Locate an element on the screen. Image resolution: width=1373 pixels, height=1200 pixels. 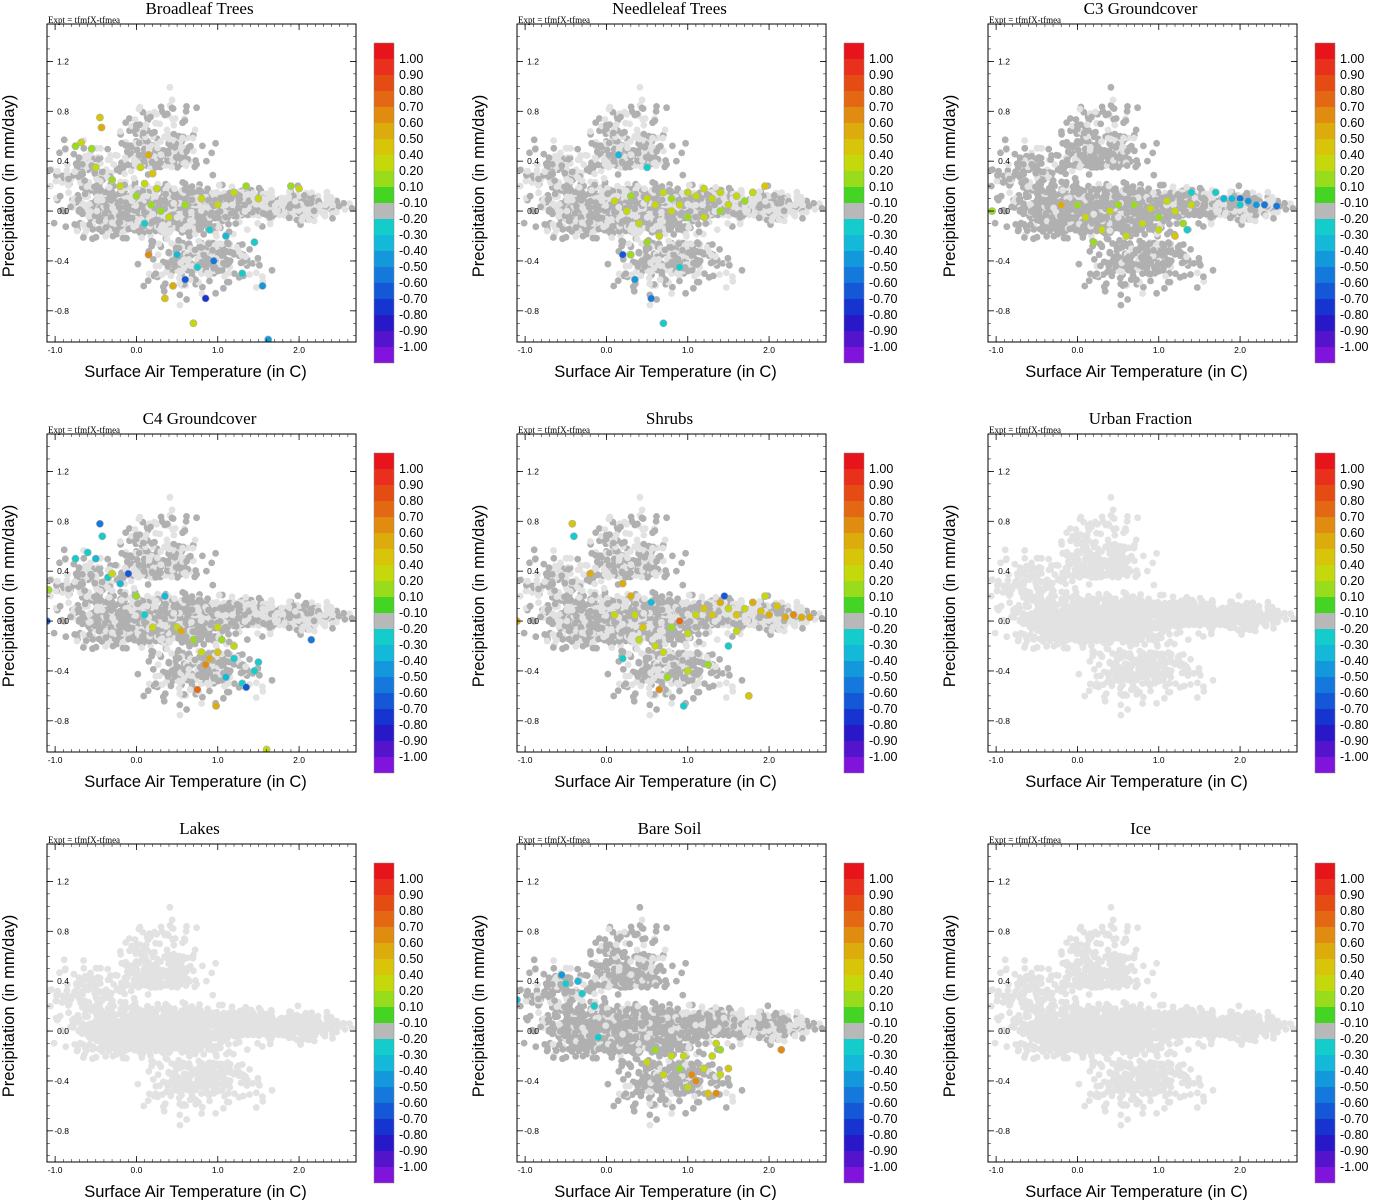
colorbar-label: 0.40 is located at coordinates (881, 155).